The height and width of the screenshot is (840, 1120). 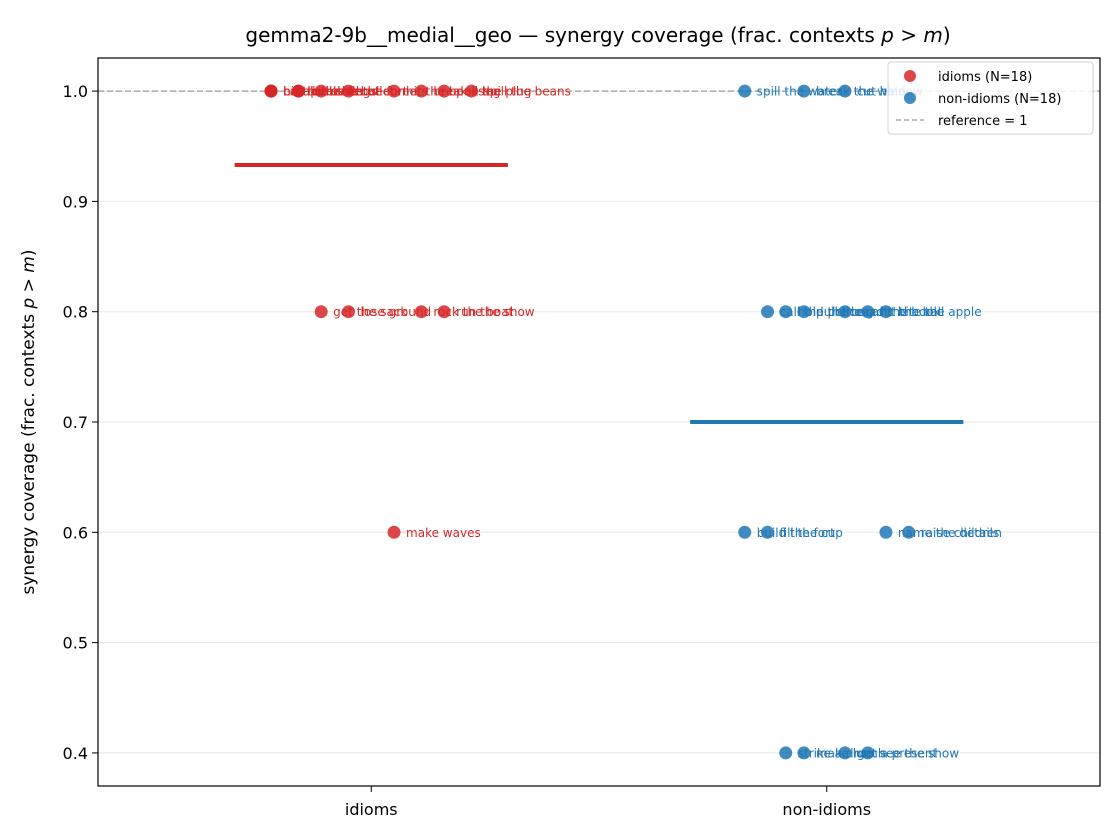 I want to click on point-label: raise children, so click(x=961, y=533).